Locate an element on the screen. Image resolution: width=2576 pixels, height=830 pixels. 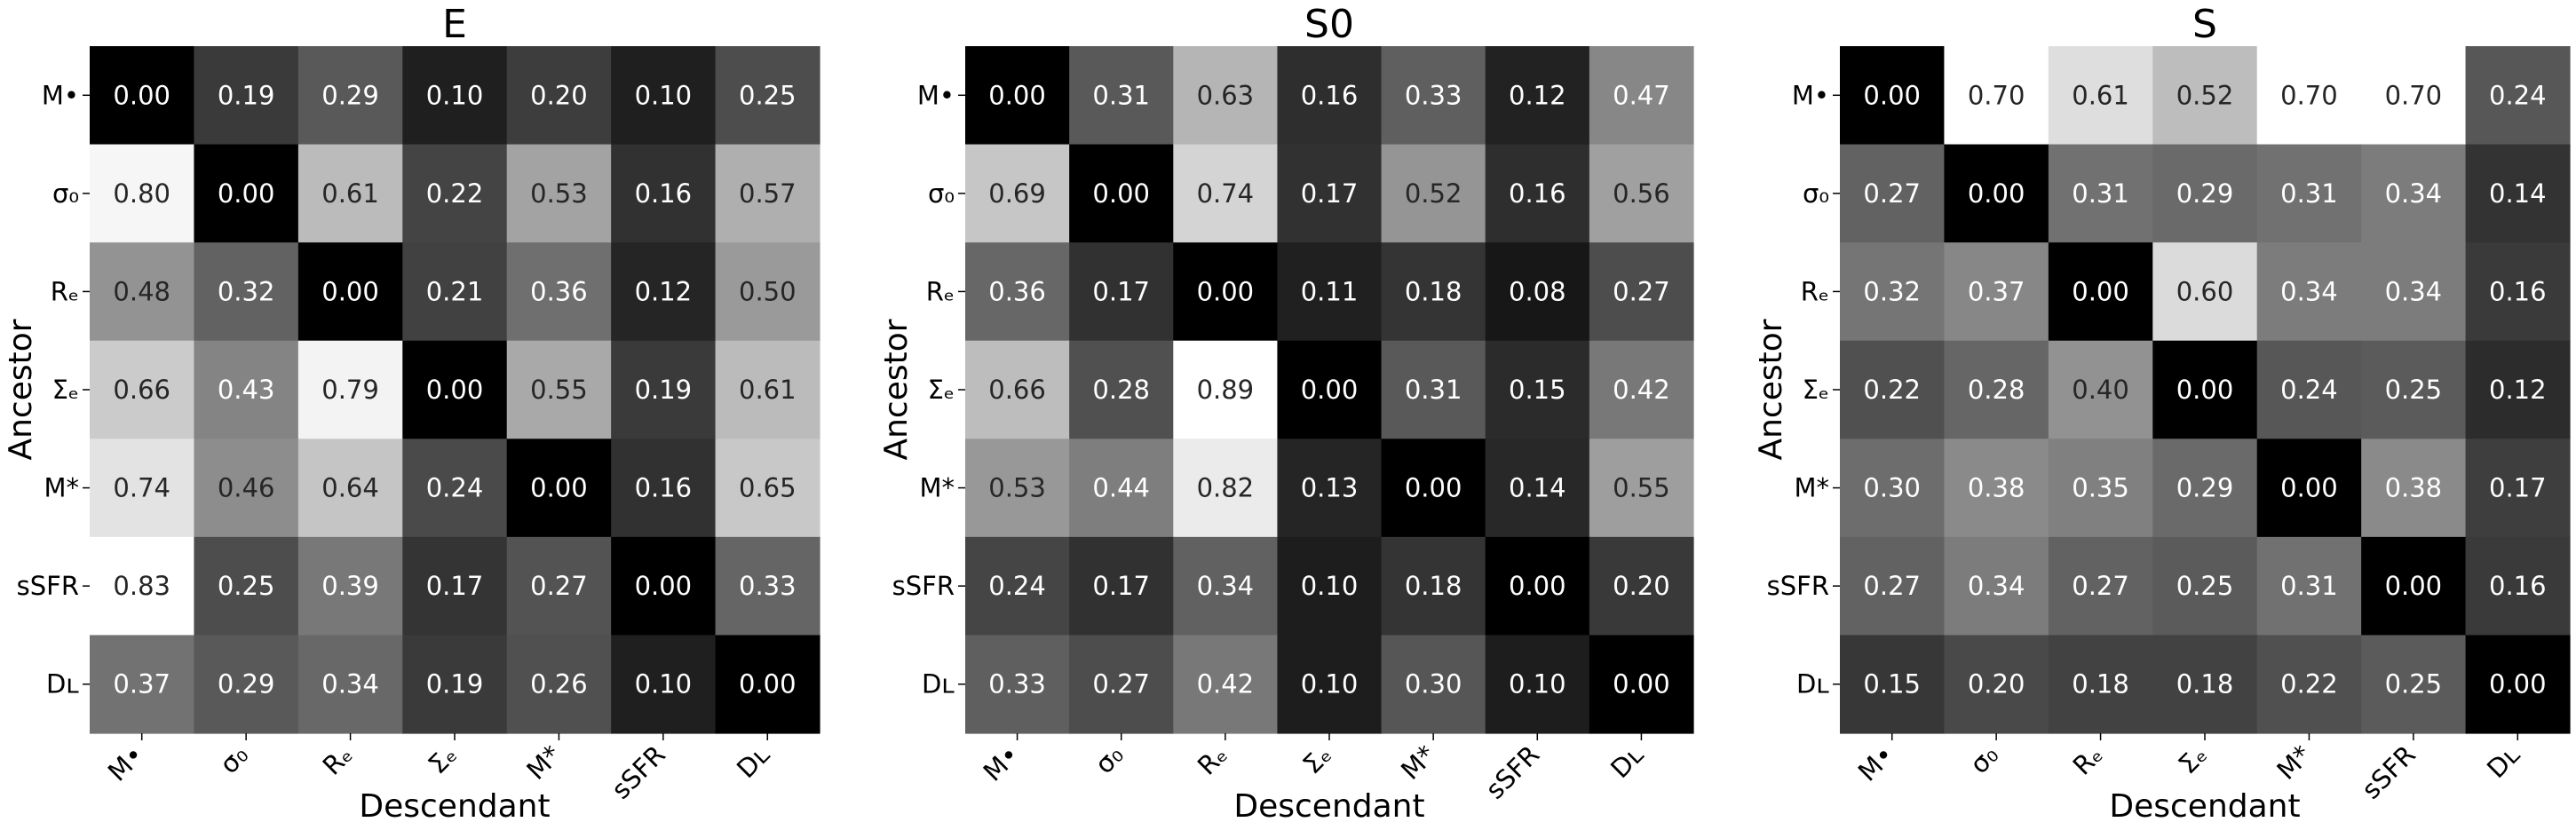
cell-value-label: 0.65 is located at coordinates (768, 488).